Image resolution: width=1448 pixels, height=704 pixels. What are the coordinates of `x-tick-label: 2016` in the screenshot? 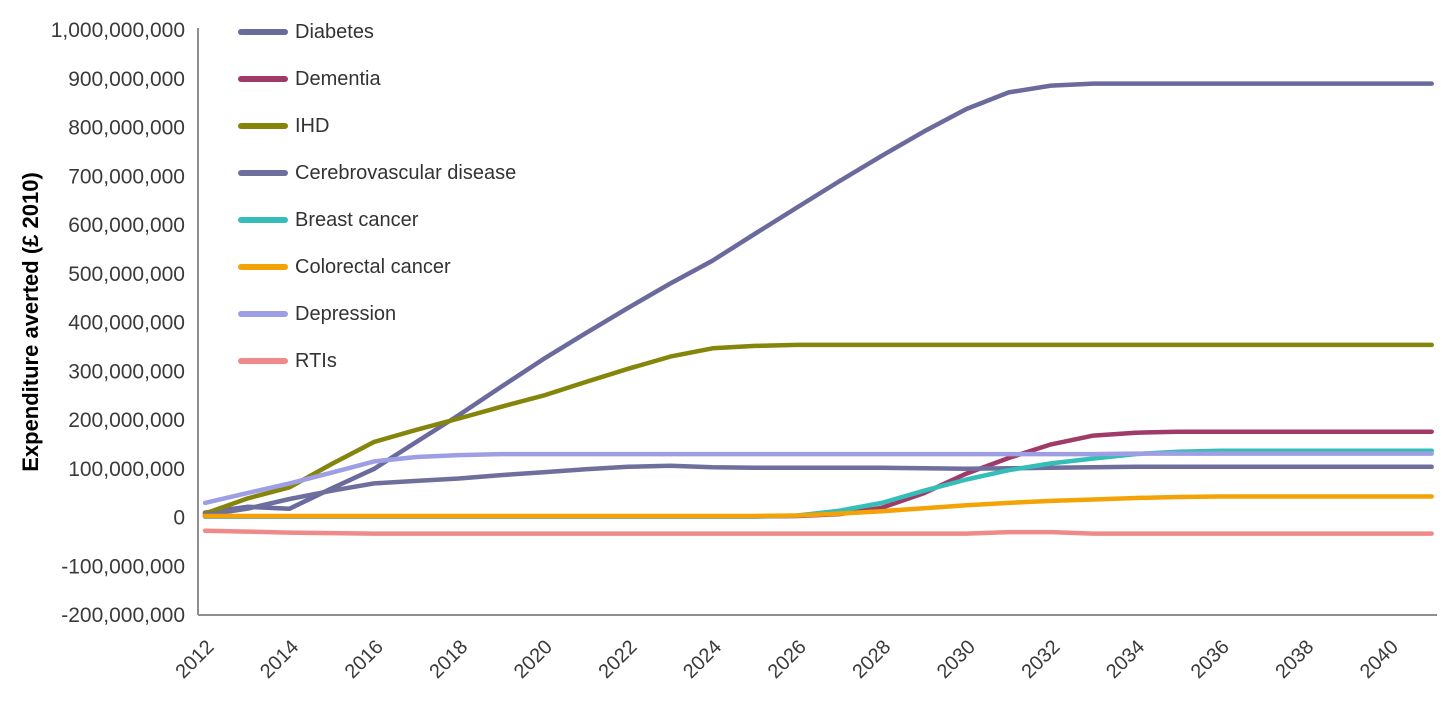 It's located at (364, 659).